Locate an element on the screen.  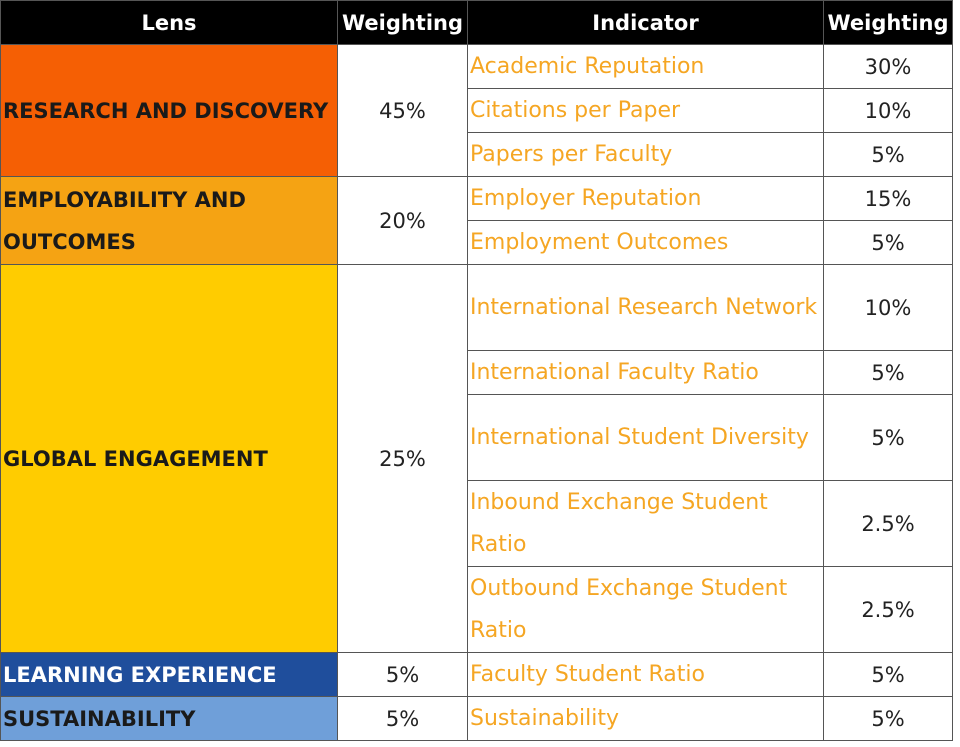
indicator-name: International Student Diversity is located at coordinates (645, 437).